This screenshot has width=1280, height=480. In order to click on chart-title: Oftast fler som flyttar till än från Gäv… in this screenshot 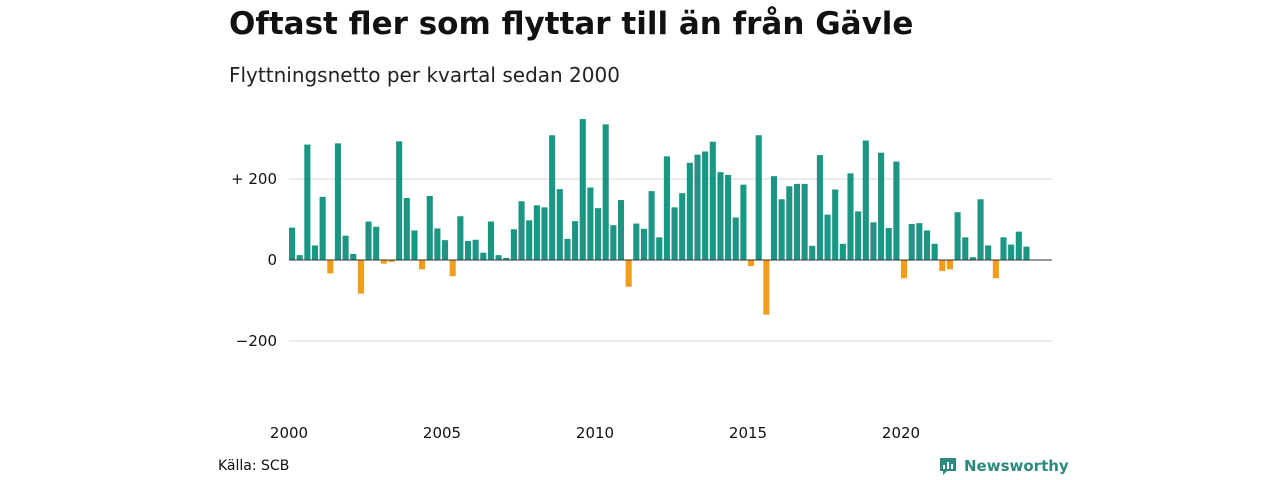, I will do `click(571, 24)`.